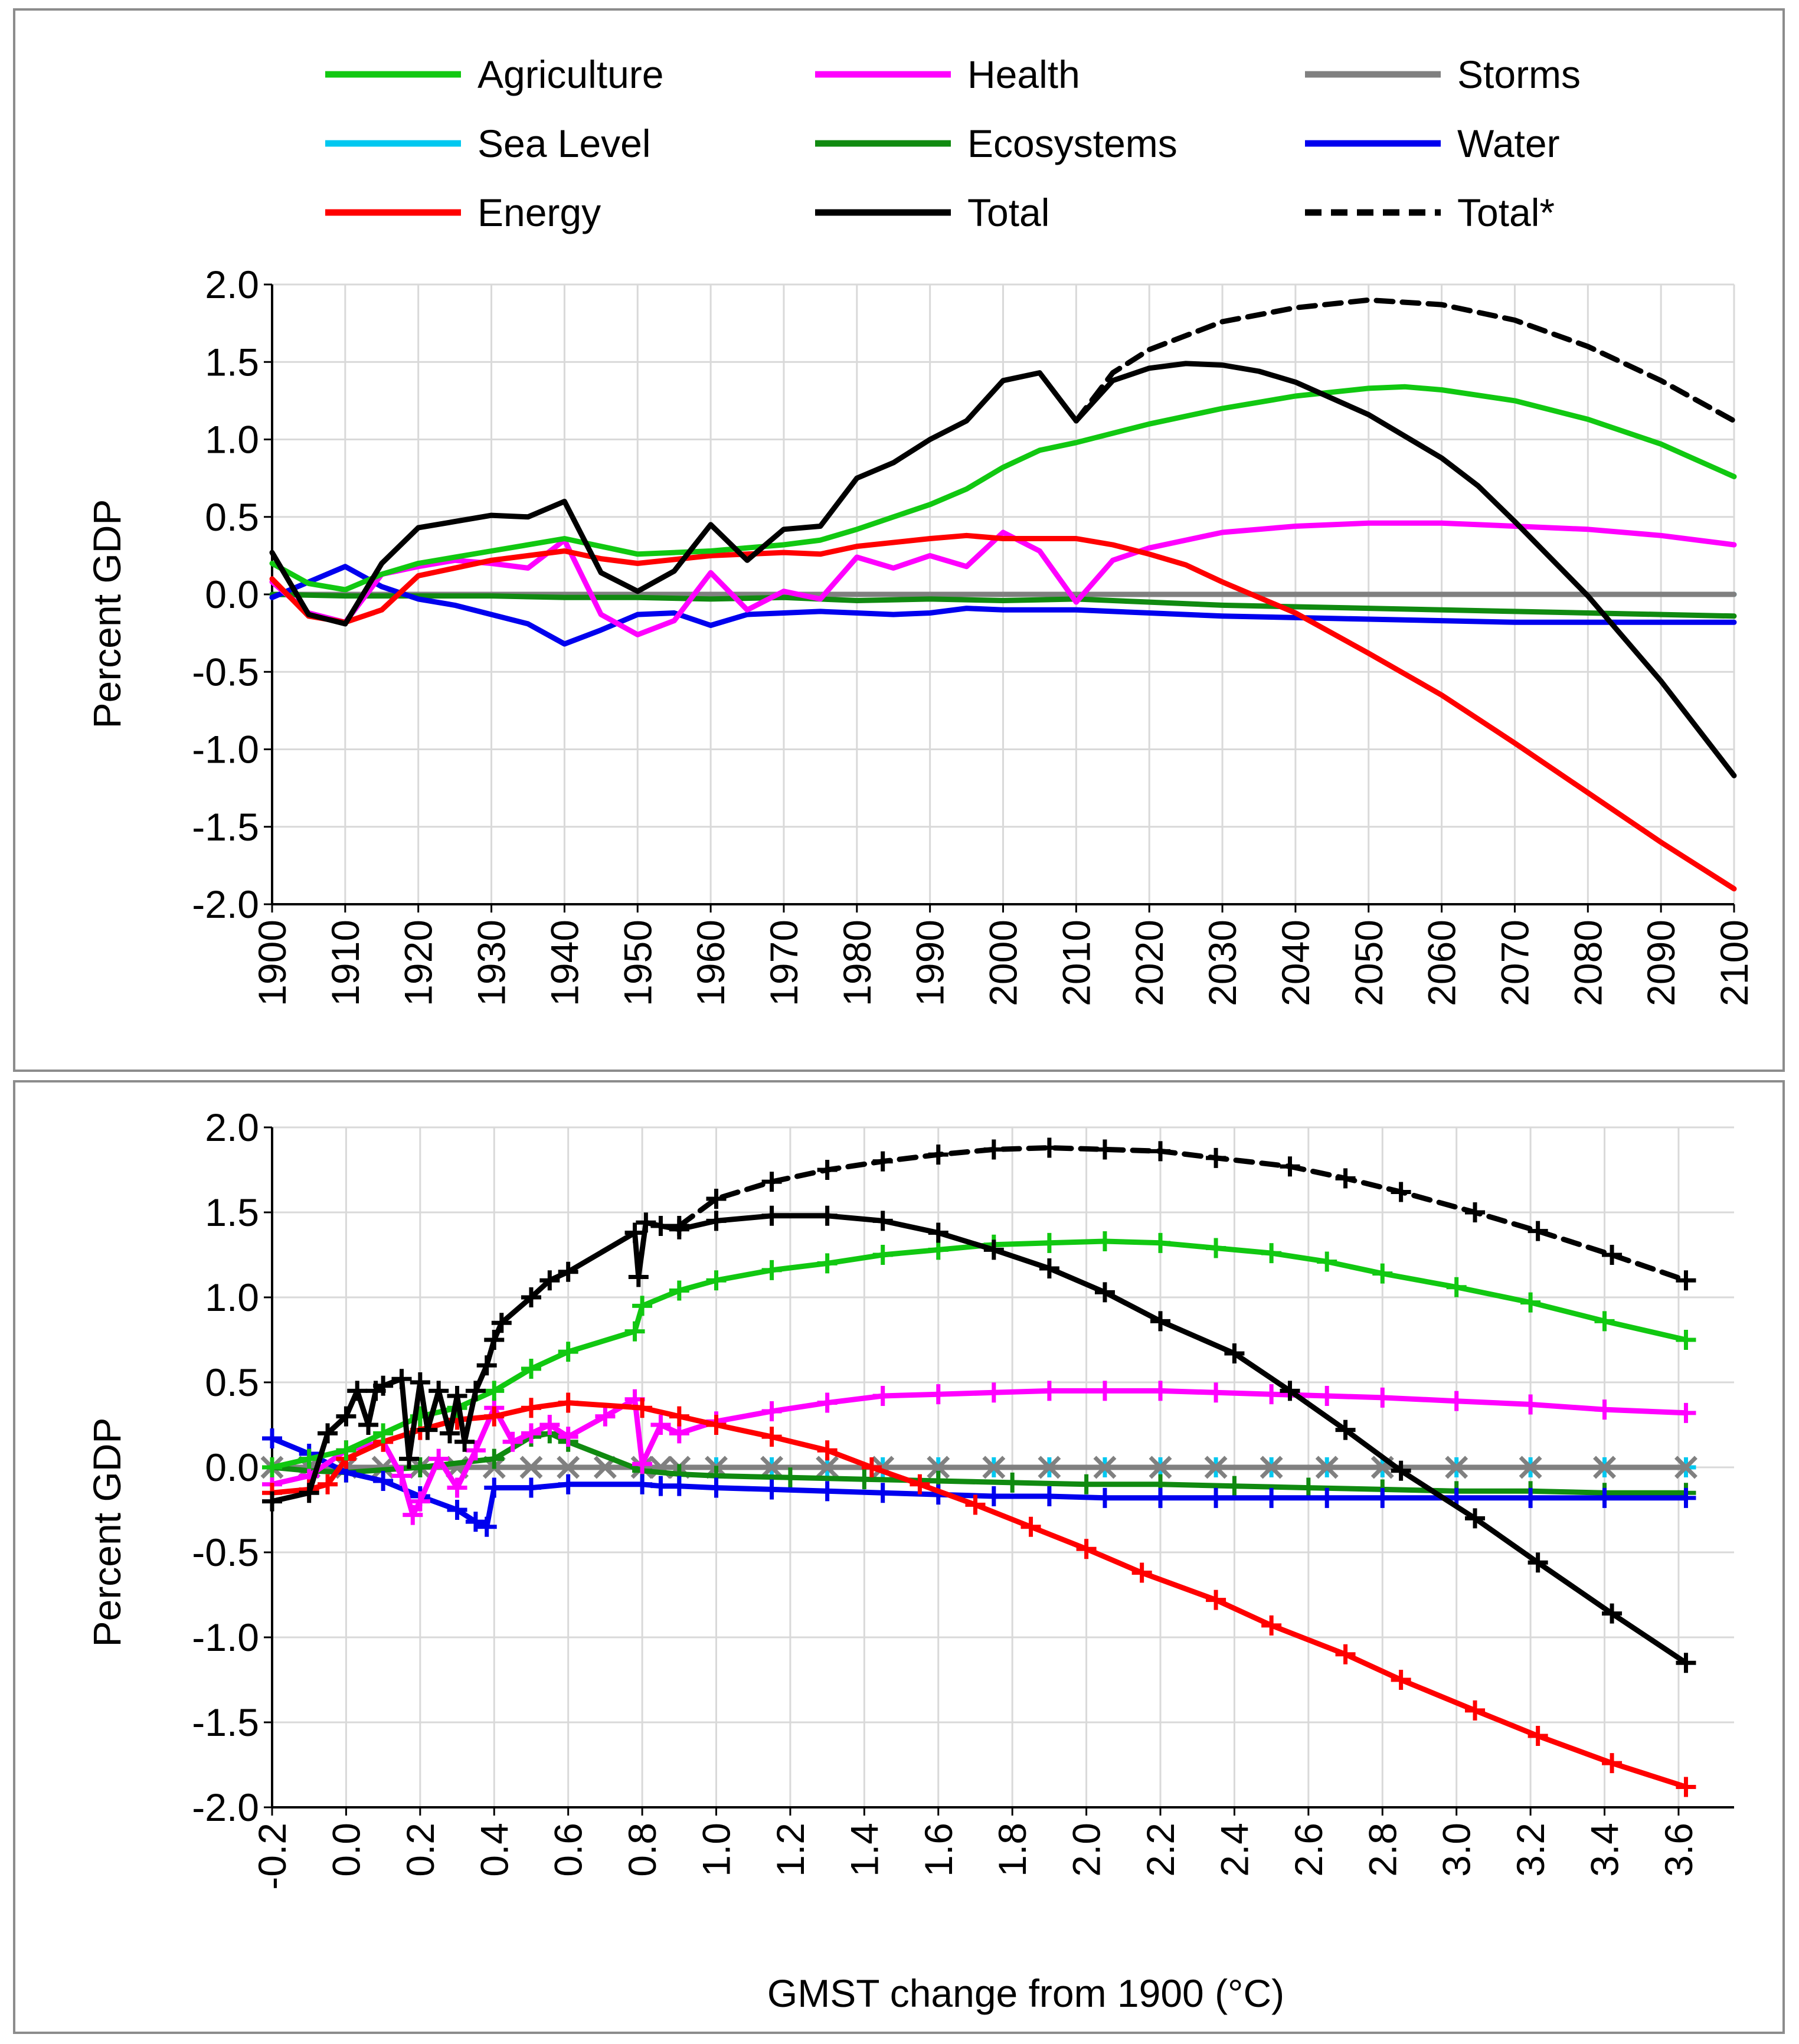 The width and height of the screenshot is (1799, 2044). Describe the element at coordinates (1024, 74) in the screenshot. I see `legend-label-health: Health` at that location.